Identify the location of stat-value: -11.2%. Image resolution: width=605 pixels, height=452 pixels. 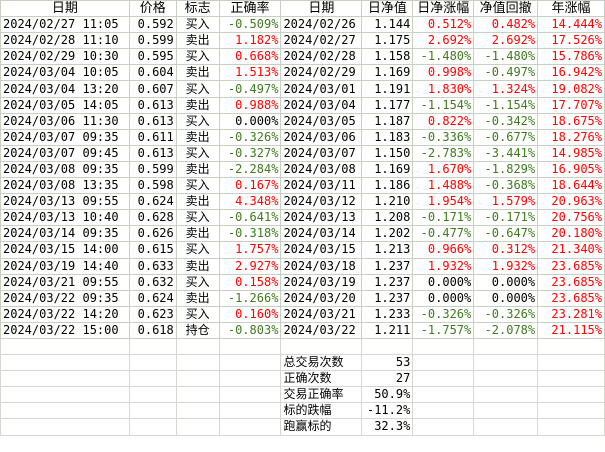
(387, 411).